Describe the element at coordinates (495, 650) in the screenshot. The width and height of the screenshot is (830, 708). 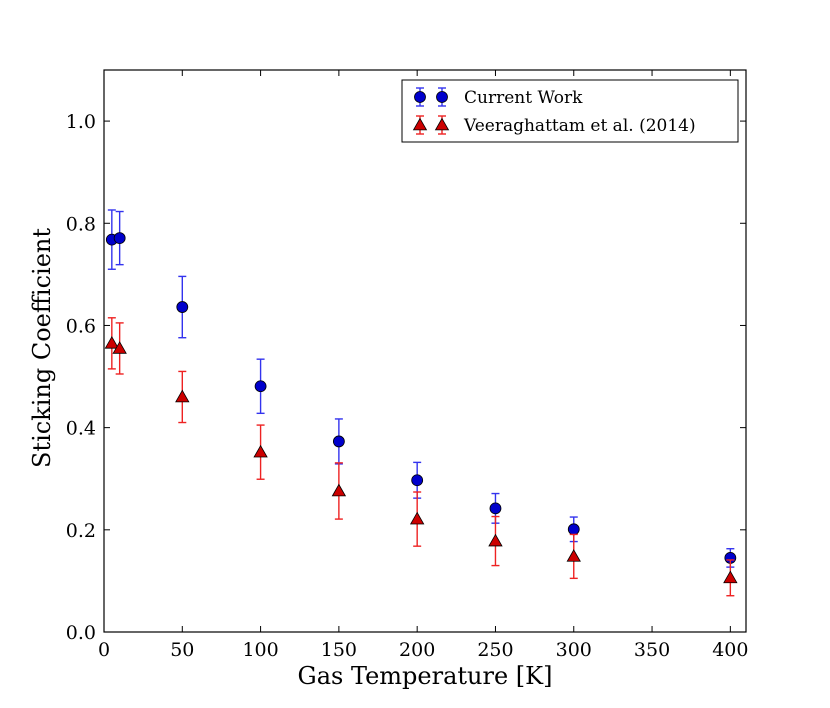
I see `x-tick-label: 250` at that location.